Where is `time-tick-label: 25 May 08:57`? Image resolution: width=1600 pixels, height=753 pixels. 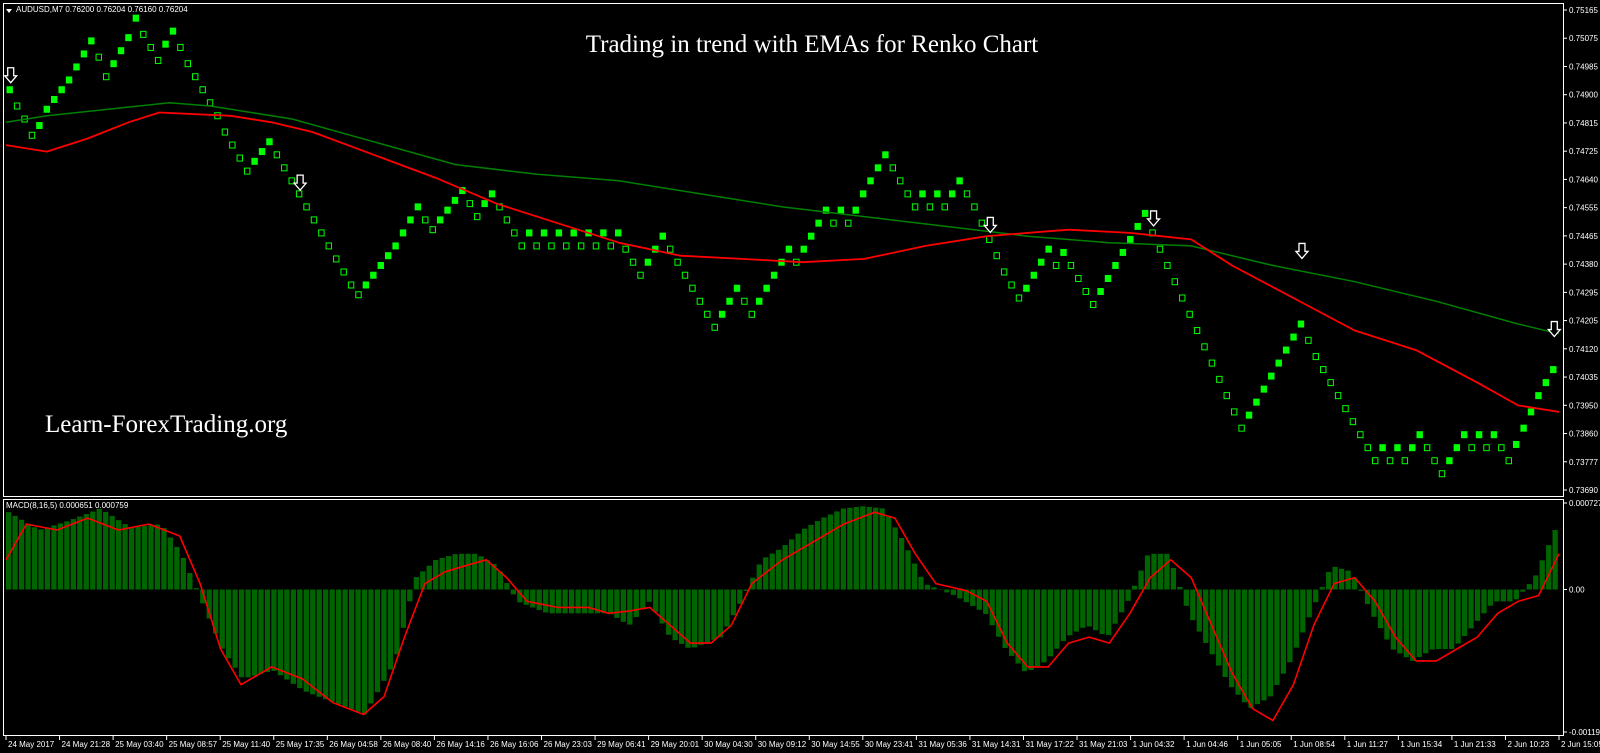
time-tick-label: 25 May 08:57 is located at coordinates (193, 744).